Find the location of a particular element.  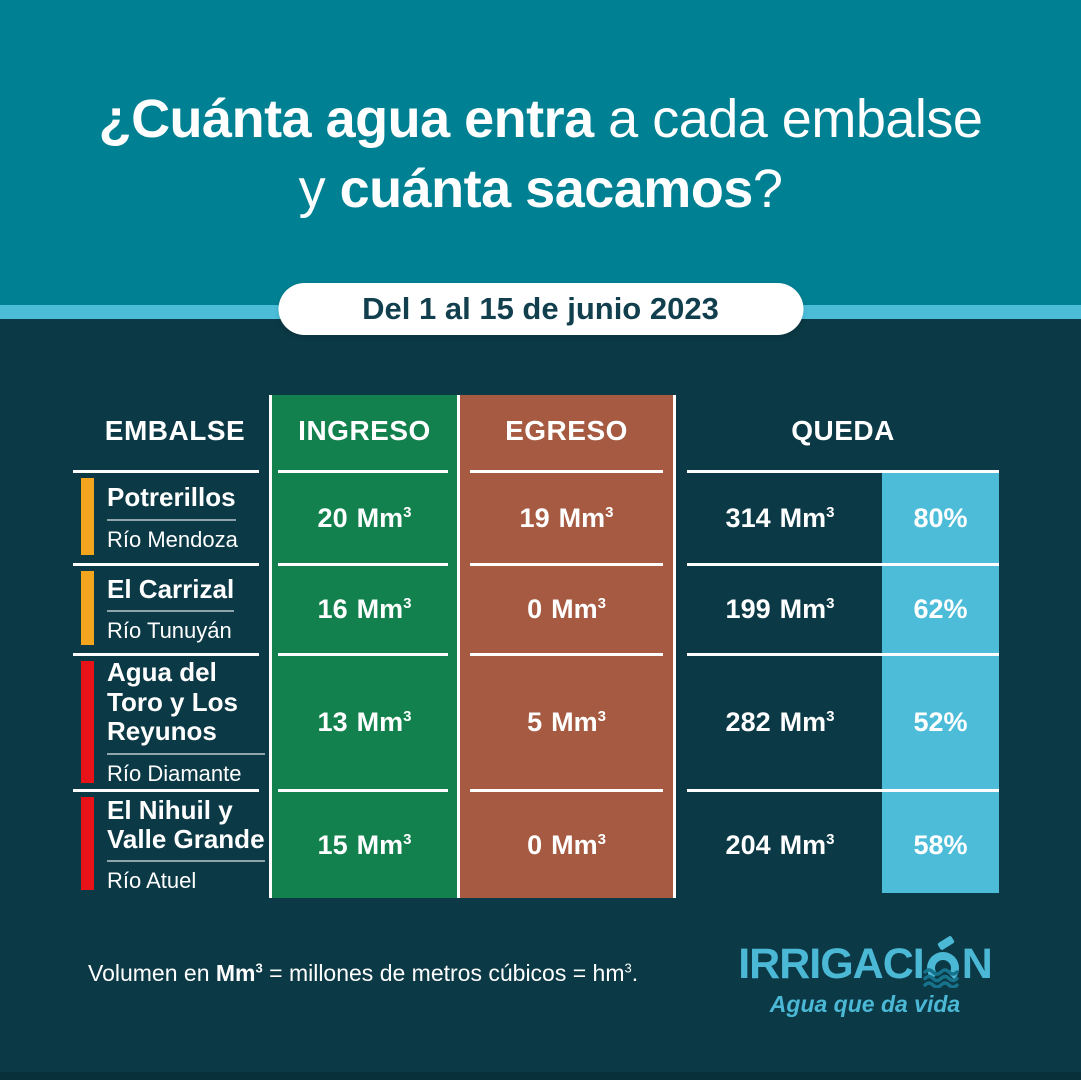

date-badge-label: Del 1 al 15 de junio 2023 is located at coordinates (540, 308).